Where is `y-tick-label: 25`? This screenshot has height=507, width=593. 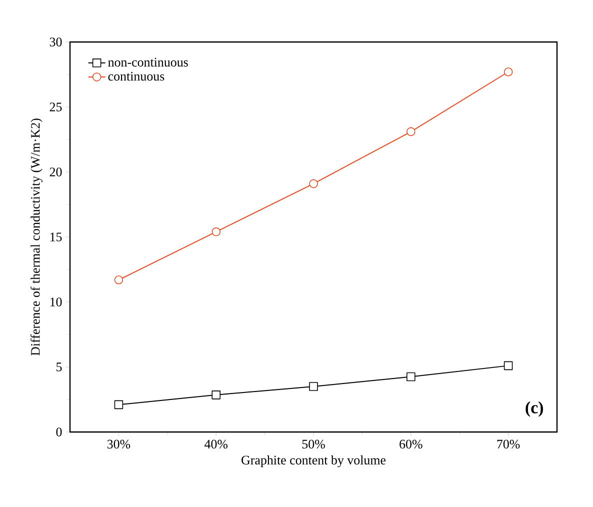 y-tick-label: 25 is located at coordinates (56, 107).